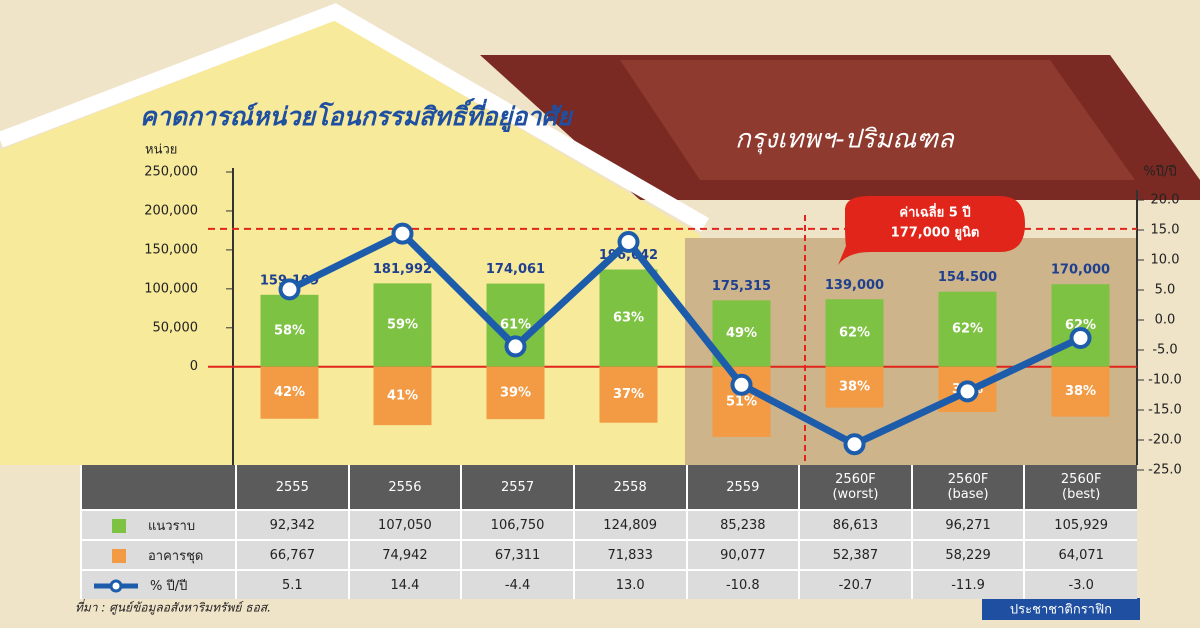 Image resolution: width=1200 pixels, height=628 pixels. What do you see at coordinates (292, 487) in the screenshot?
I see `category-label: 2555` at bounding box center [292, 487].